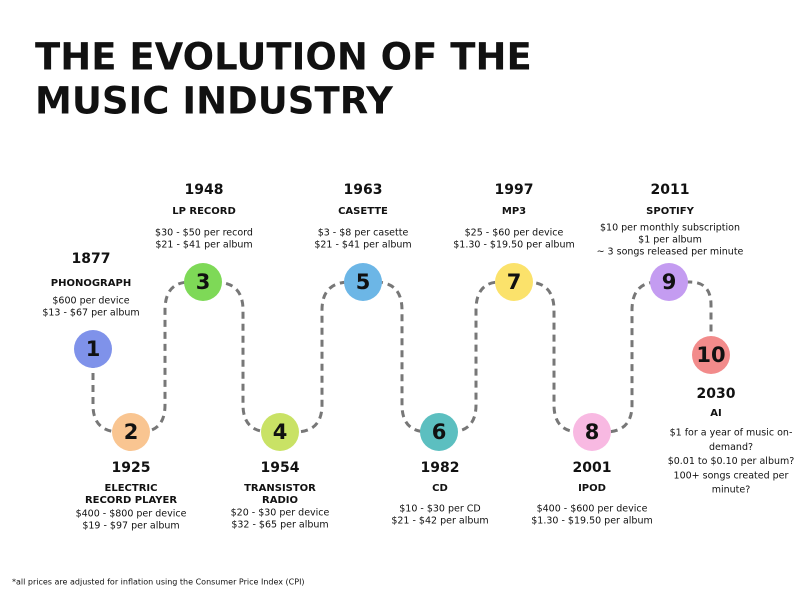  What do you see at coordinates (131, 514) in the screenshot?
I see `node-detail: $400 - $800 per device` at bounding box center [131, 514].